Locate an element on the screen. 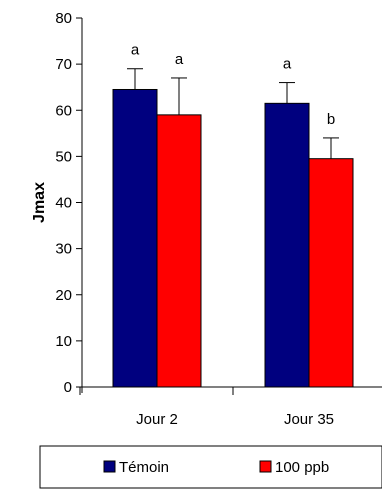 The height and width of the screenshot is (491, 382). legend-label: Témoin is located at coordinates (144, 467).